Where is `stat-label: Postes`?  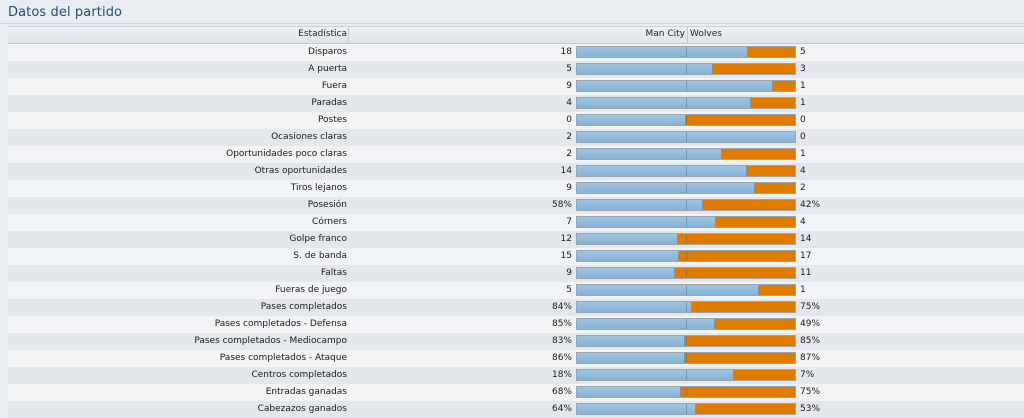
stat-label: Postes is located at coordinates (332, 120).